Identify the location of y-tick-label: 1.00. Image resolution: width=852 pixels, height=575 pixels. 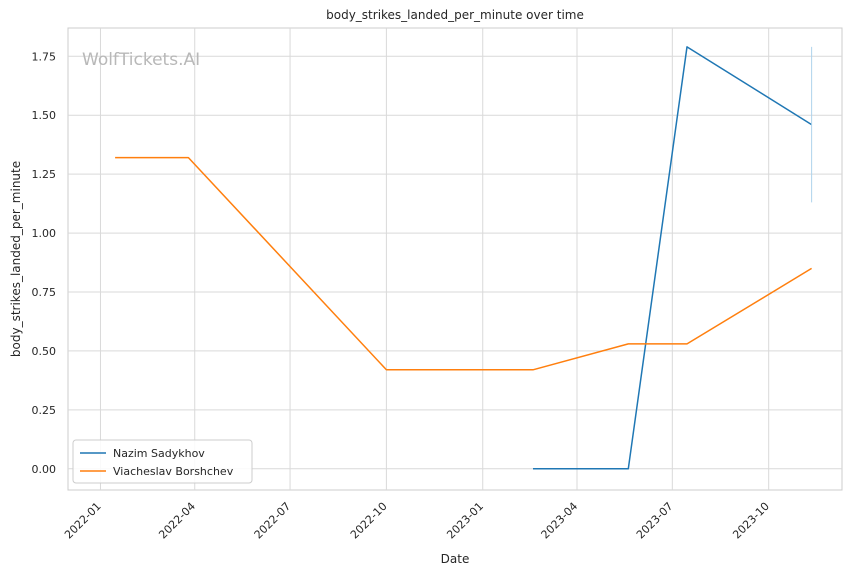
(44, 233).